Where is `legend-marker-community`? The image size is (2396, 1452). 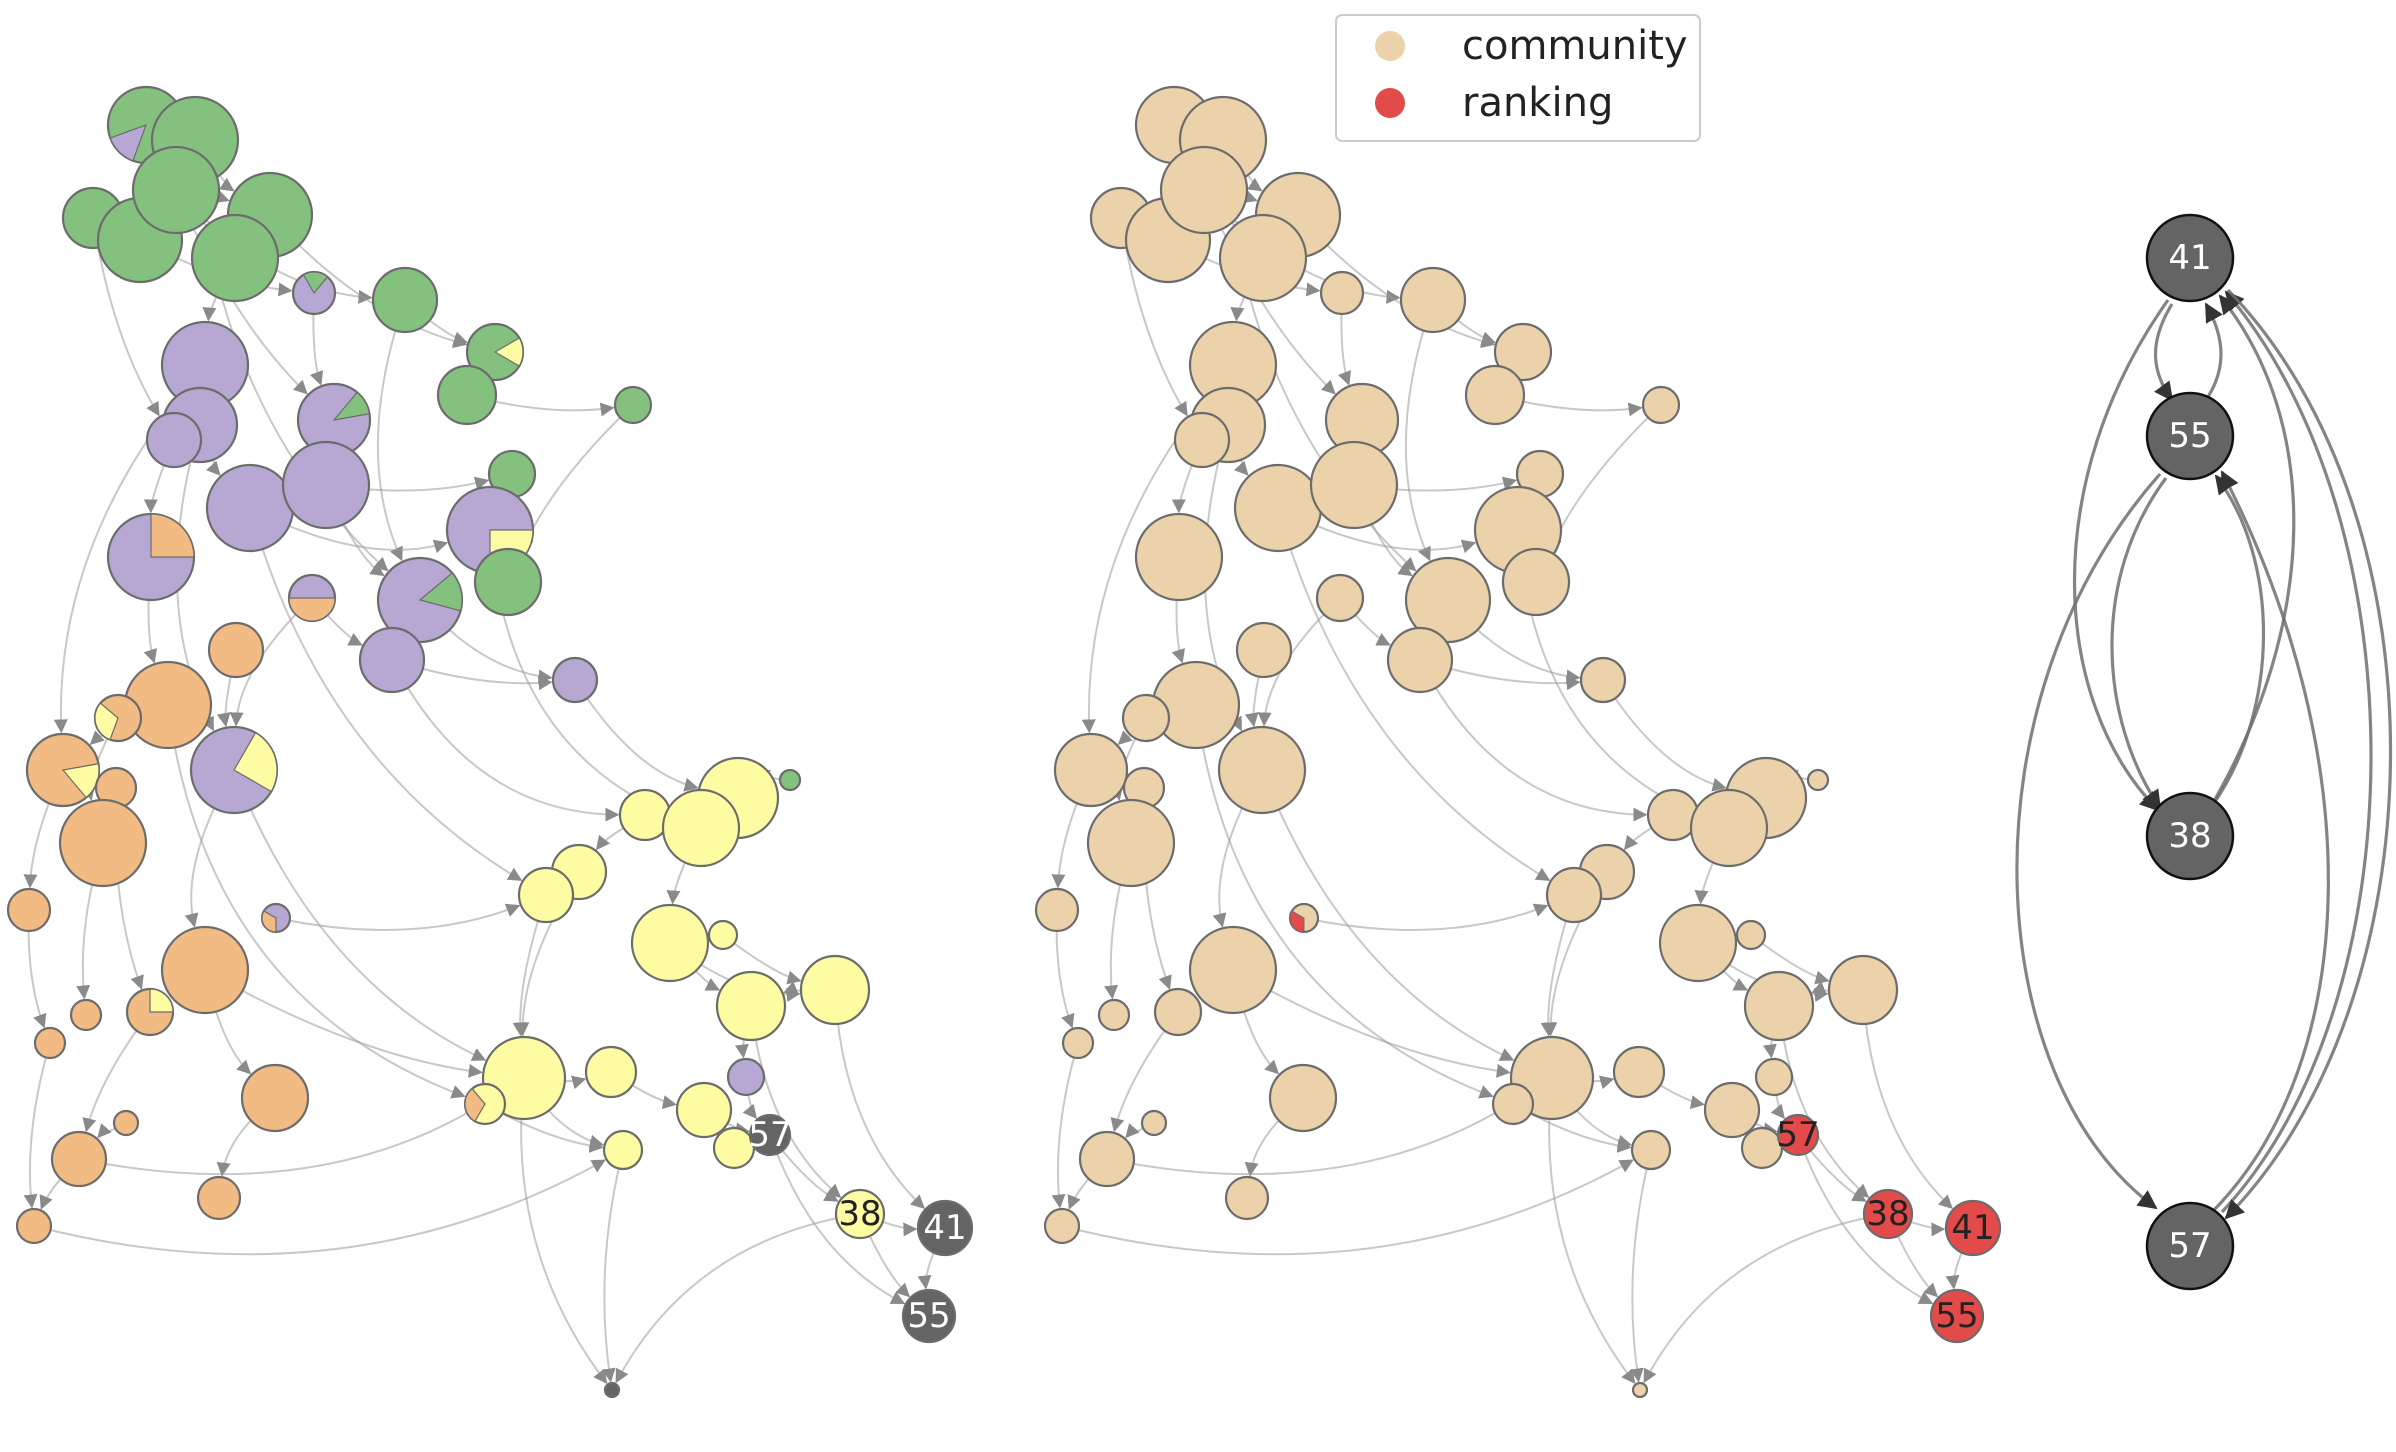 legend-marker-community is located at coordinates (1390, 46).